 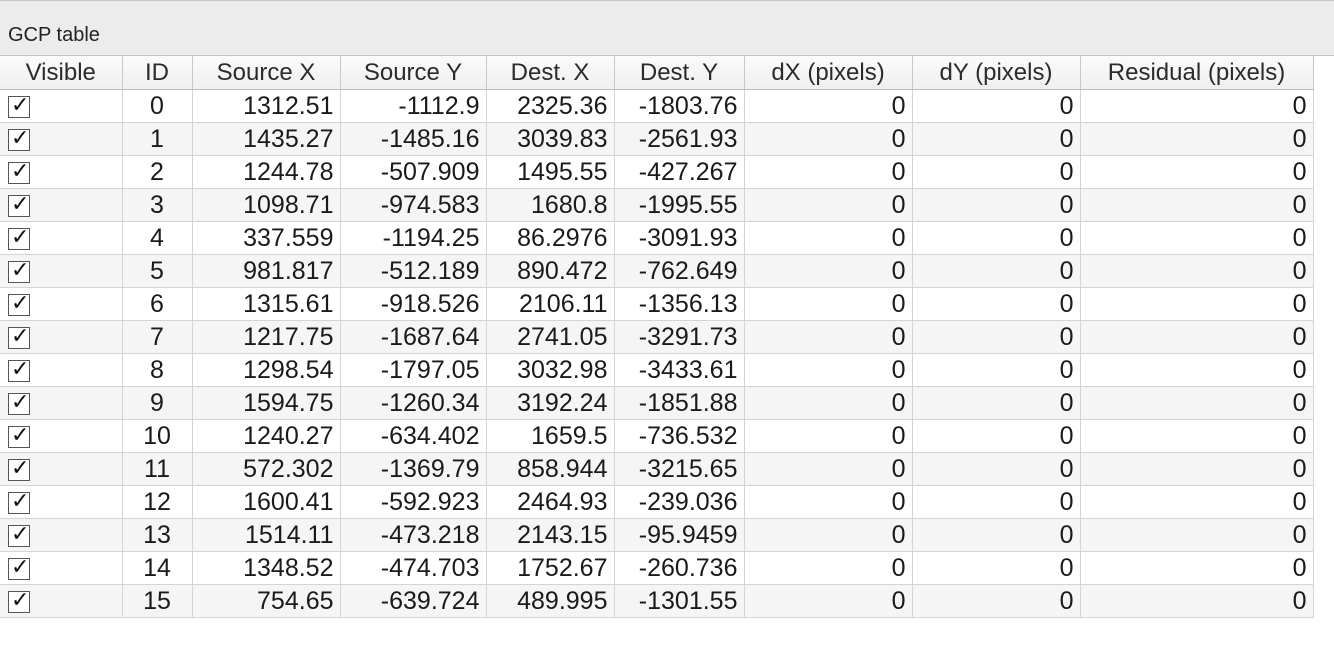 I want to click on dest-x-cell: 1495.55, so click(x=550, y=172).